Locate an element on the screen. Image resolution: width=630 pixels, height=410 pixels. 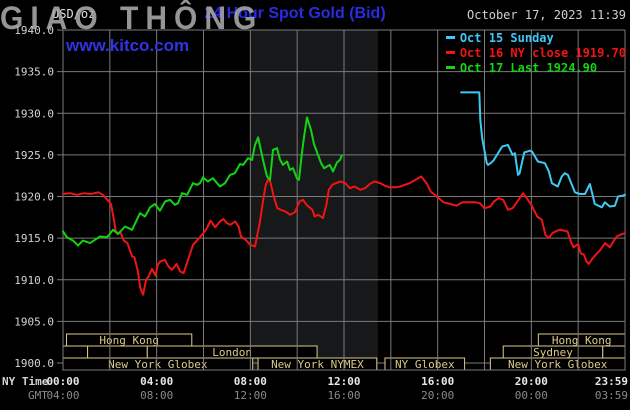
x-axis-gmt-label: 03:59 is located at coordinates (611, 395).